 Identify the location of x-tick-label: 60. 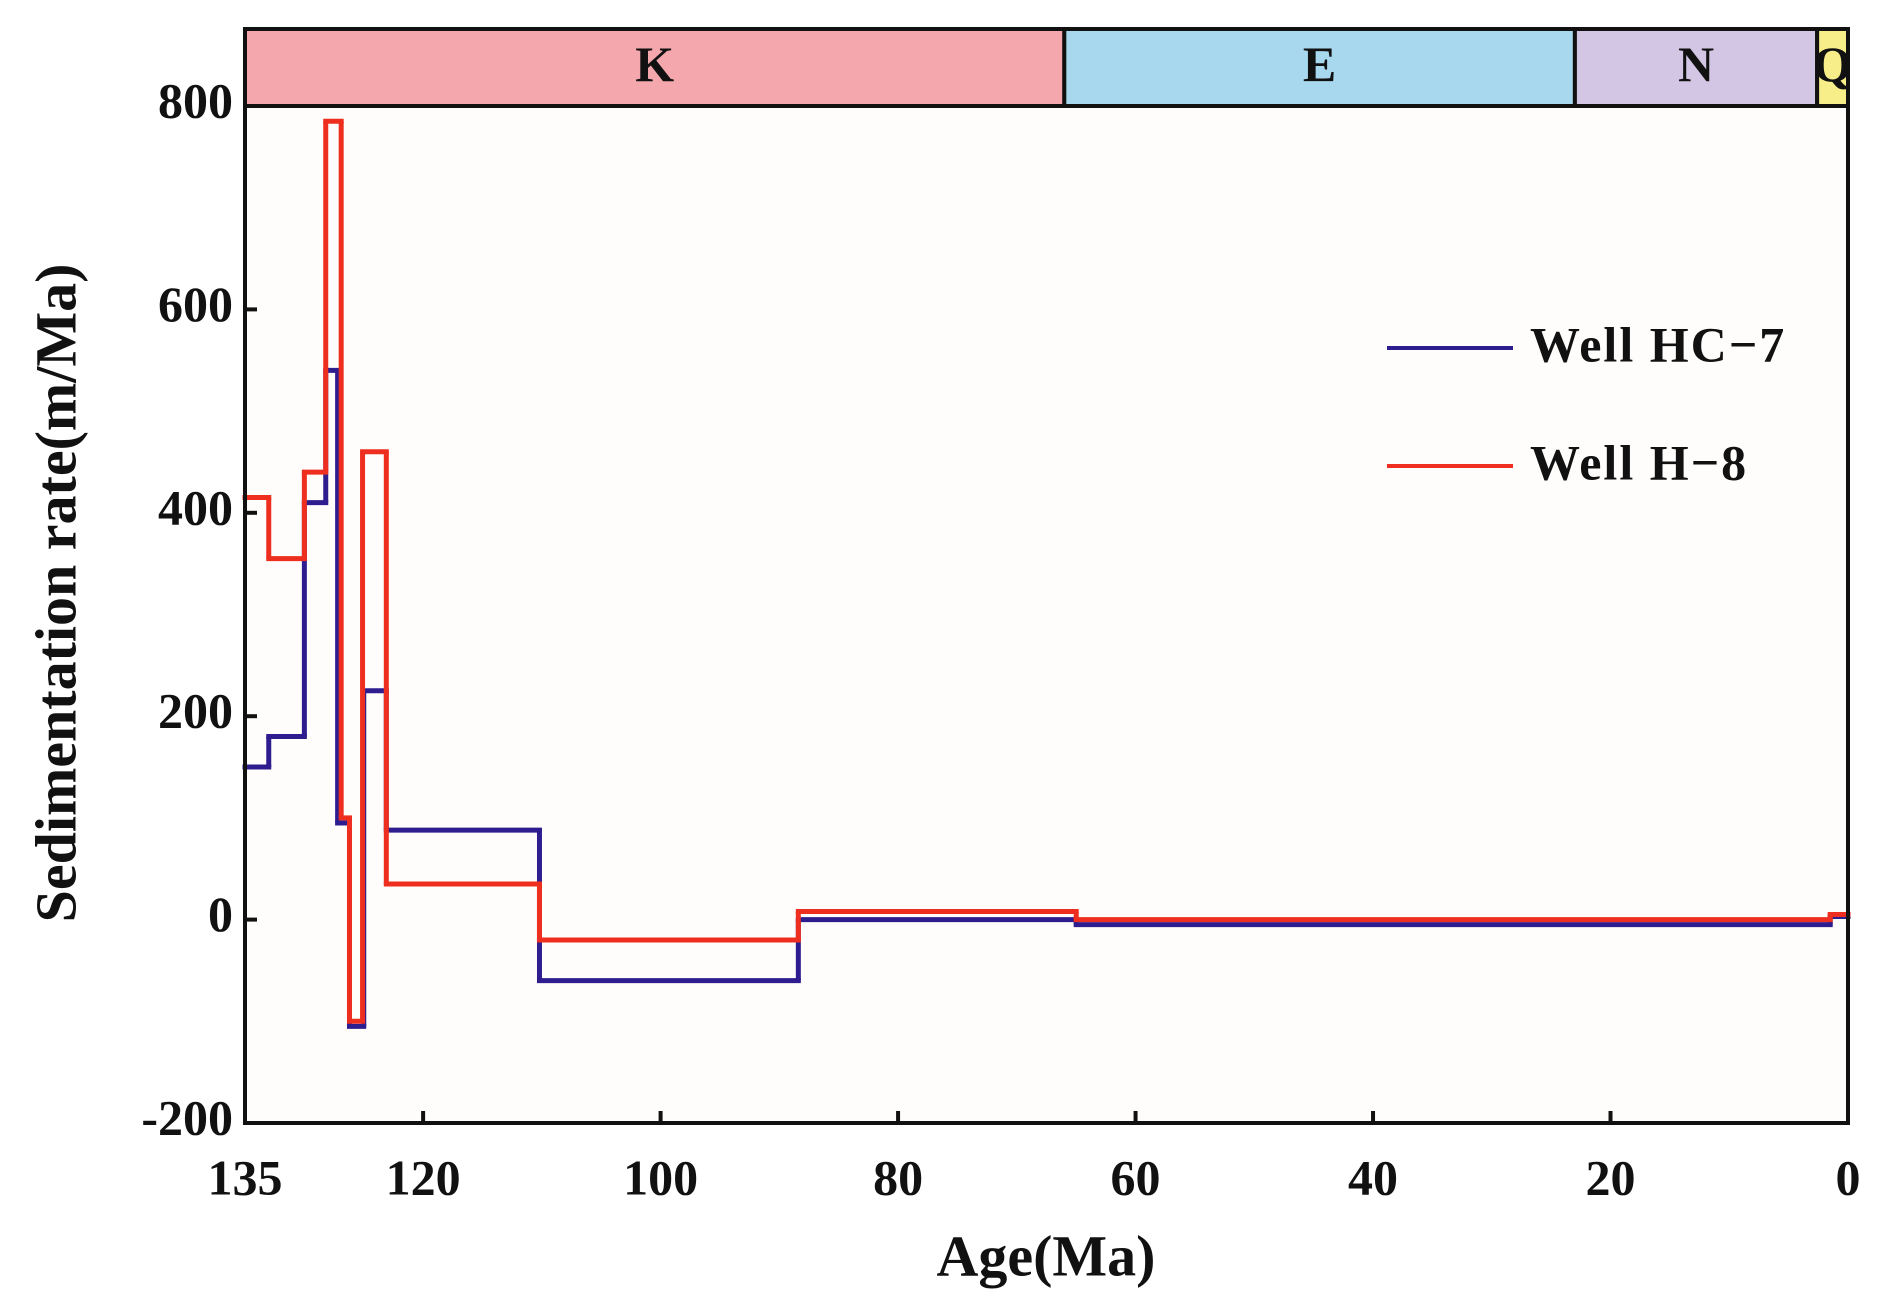
(1136, 1177).